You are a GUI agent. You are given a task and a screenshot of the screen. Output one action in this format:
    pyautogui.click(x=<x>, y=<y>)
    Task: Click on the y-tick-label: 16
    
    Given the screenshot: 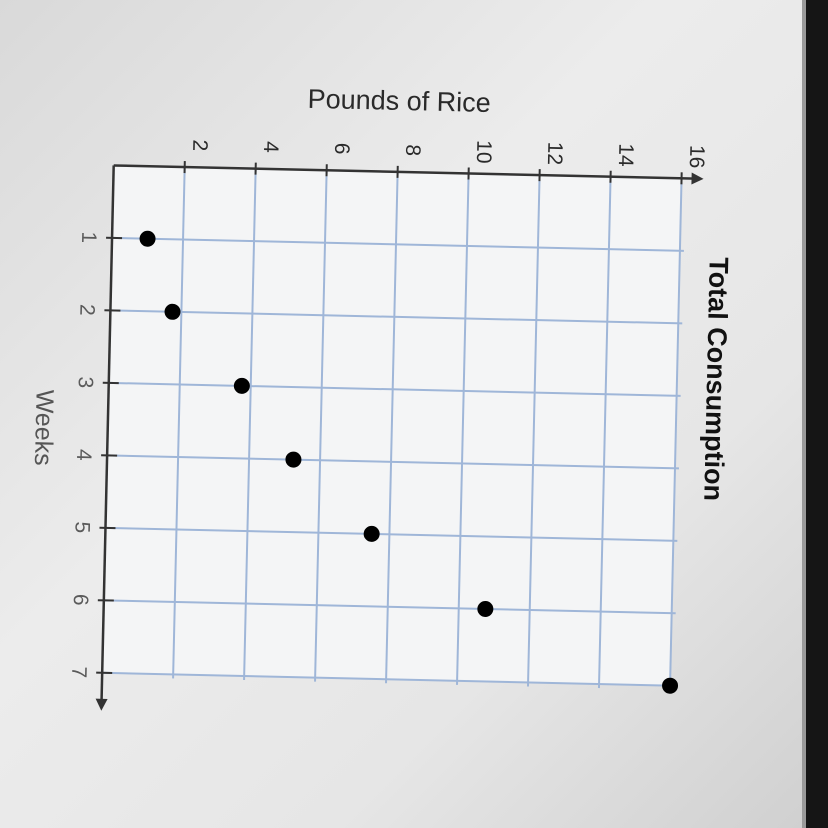 What is the action you would take?
    pyautogui.click(x=697, y=157)
    